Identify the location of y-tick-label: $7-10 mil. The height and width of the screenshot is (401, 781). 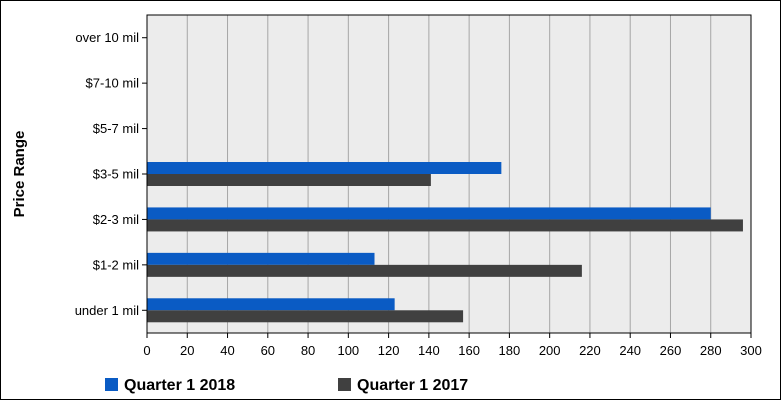
(113, 83).